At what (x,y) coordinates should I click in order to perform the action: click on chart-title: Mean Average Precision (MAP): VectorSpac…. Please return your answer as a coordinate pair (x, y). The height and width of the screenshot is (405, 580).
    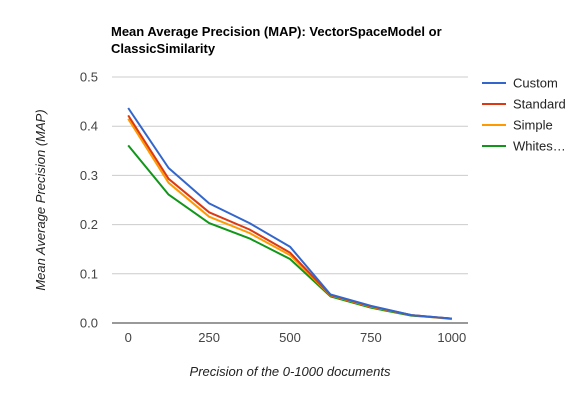
    Looking at the image, I should click on (276, 40).